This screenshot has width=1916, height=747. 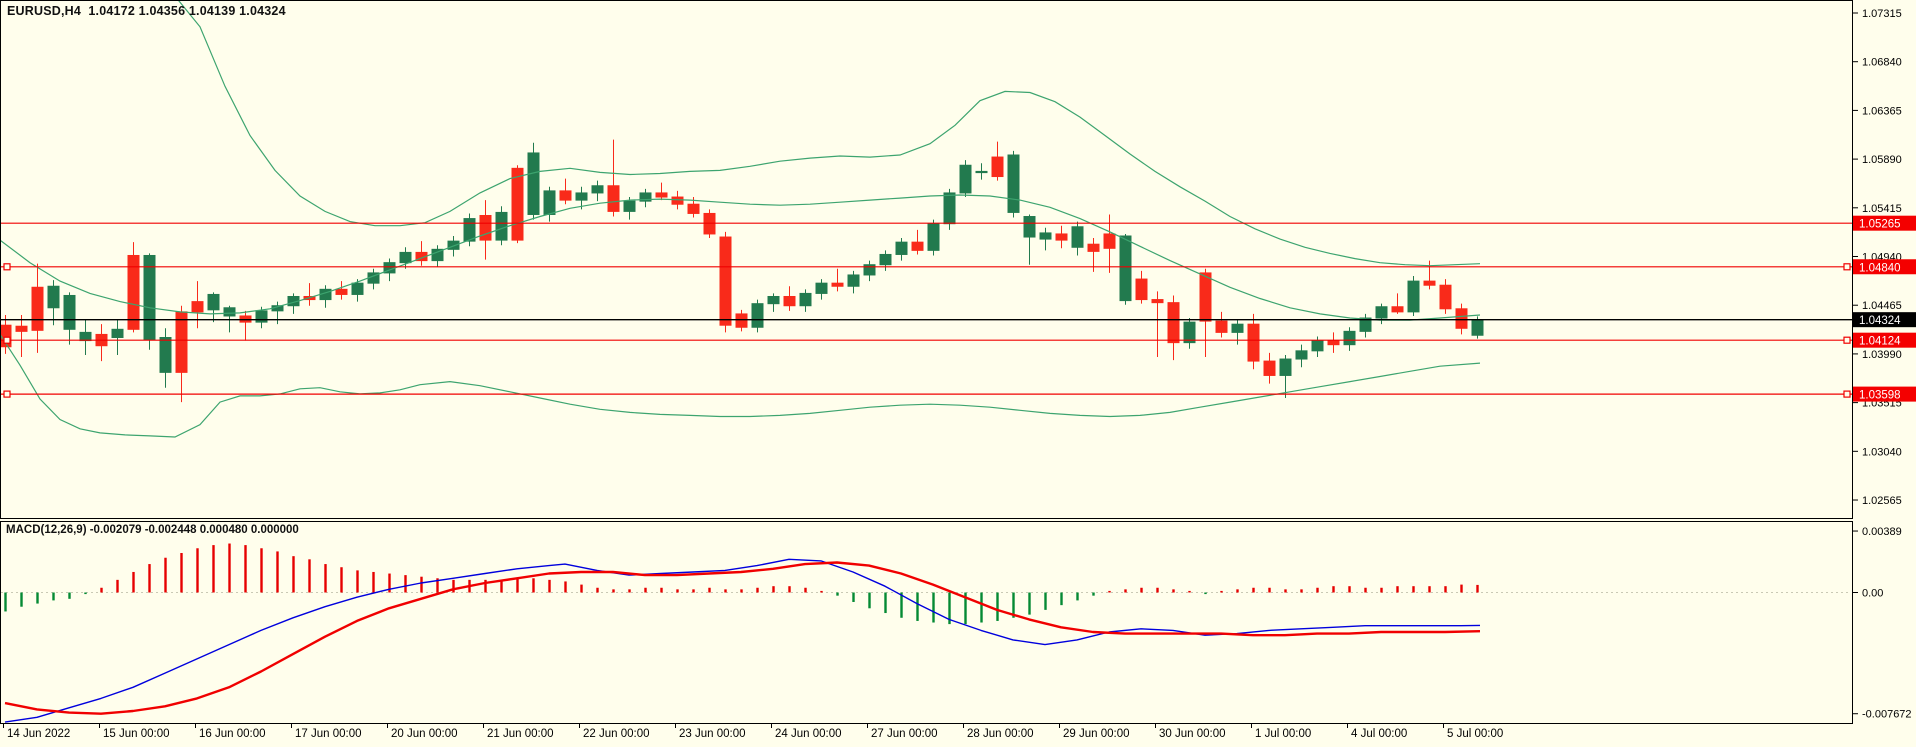 I want to click on price-axis-label: 1.06840, so click(x=1882, y=63).